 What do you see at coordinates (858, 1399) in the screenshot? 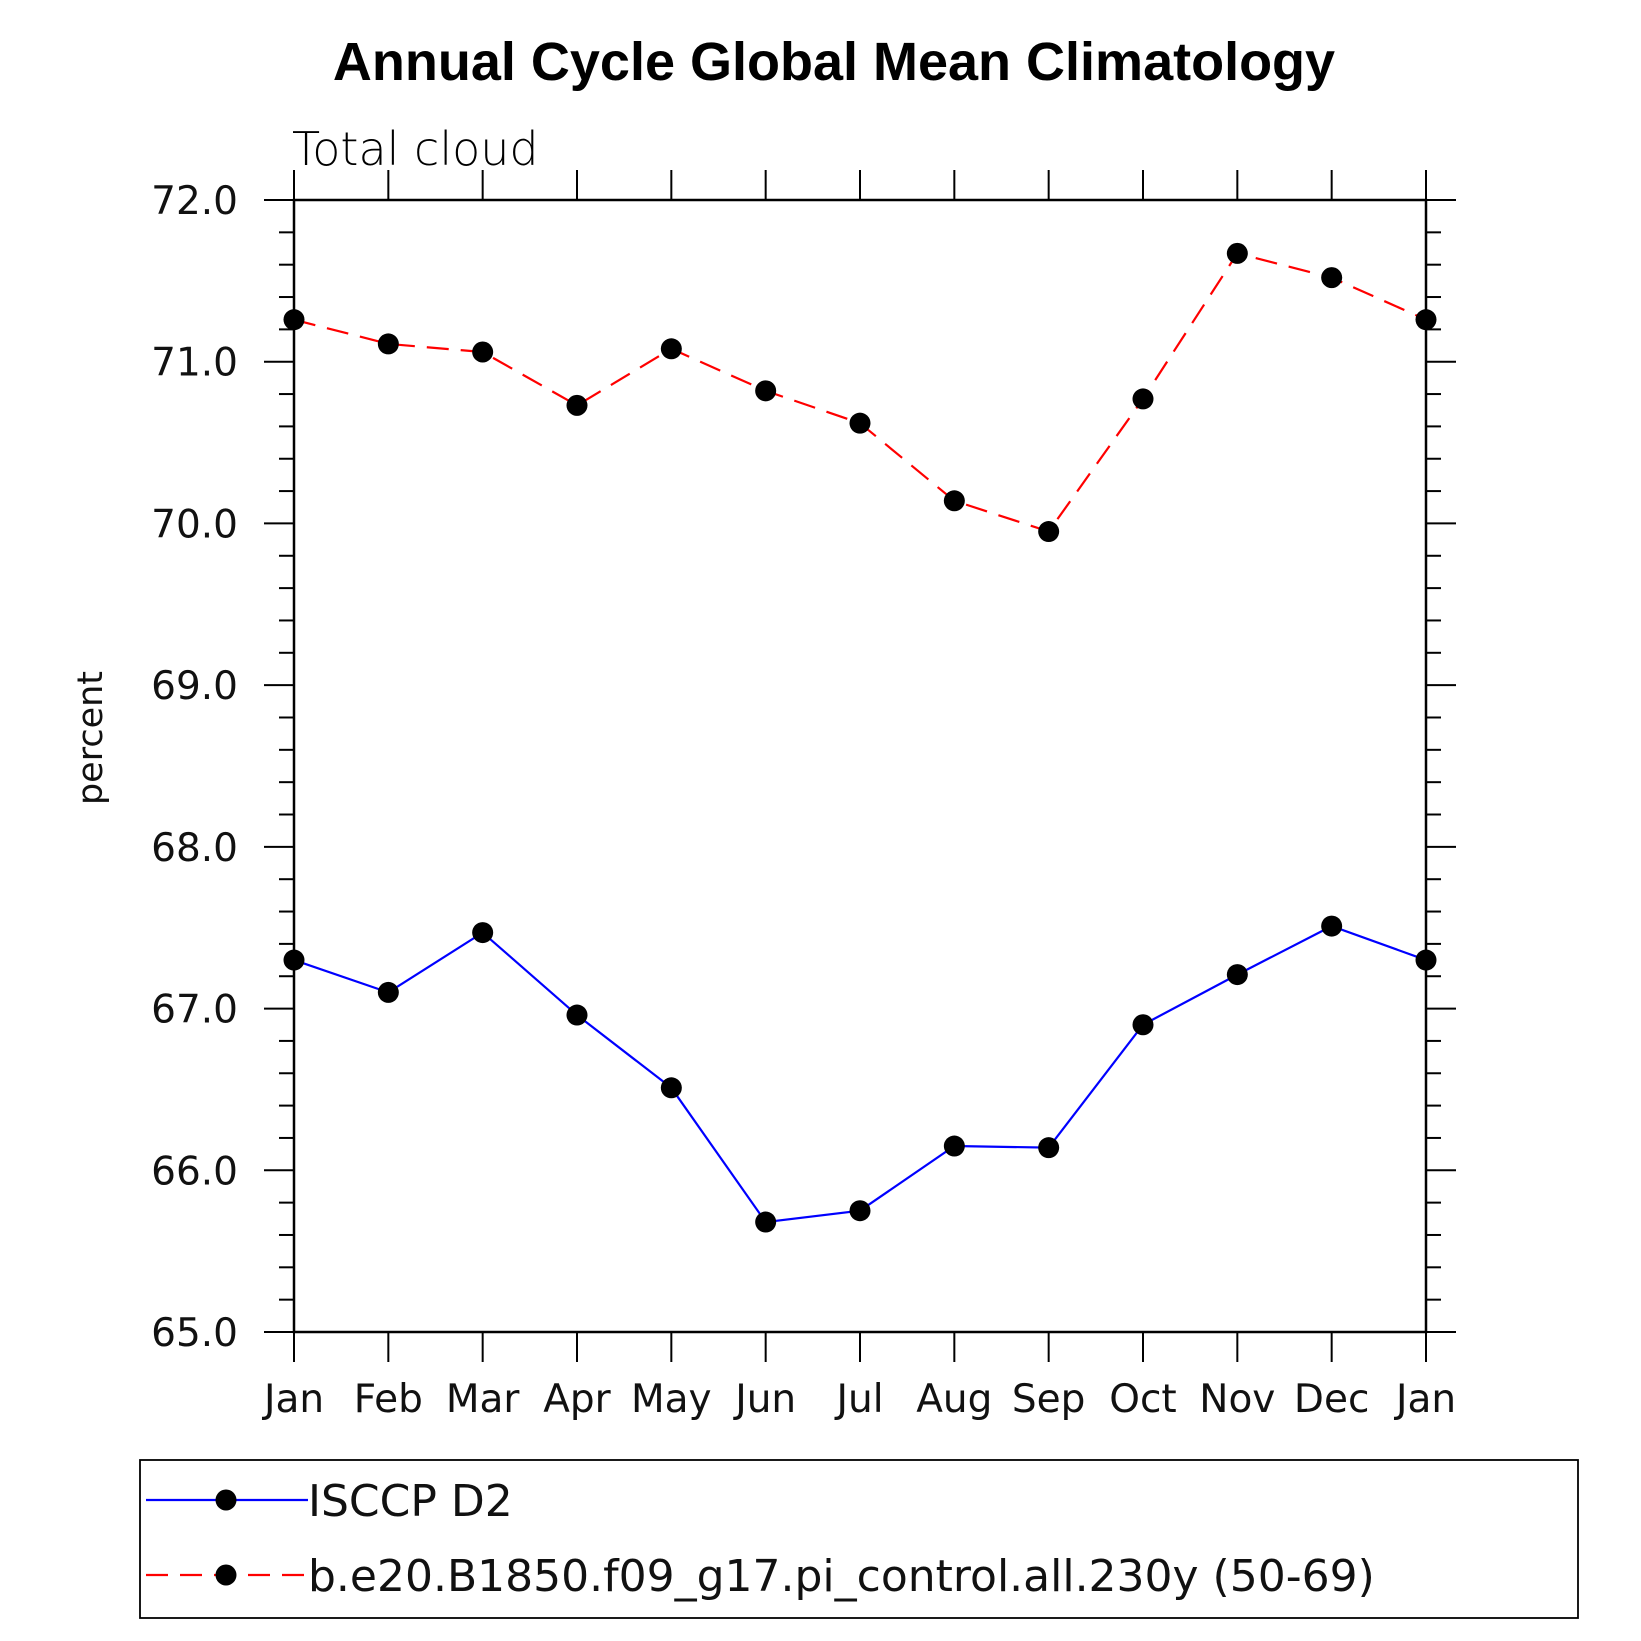
I see `x-tick-label: Jul` at bounding box center [858, 1399].